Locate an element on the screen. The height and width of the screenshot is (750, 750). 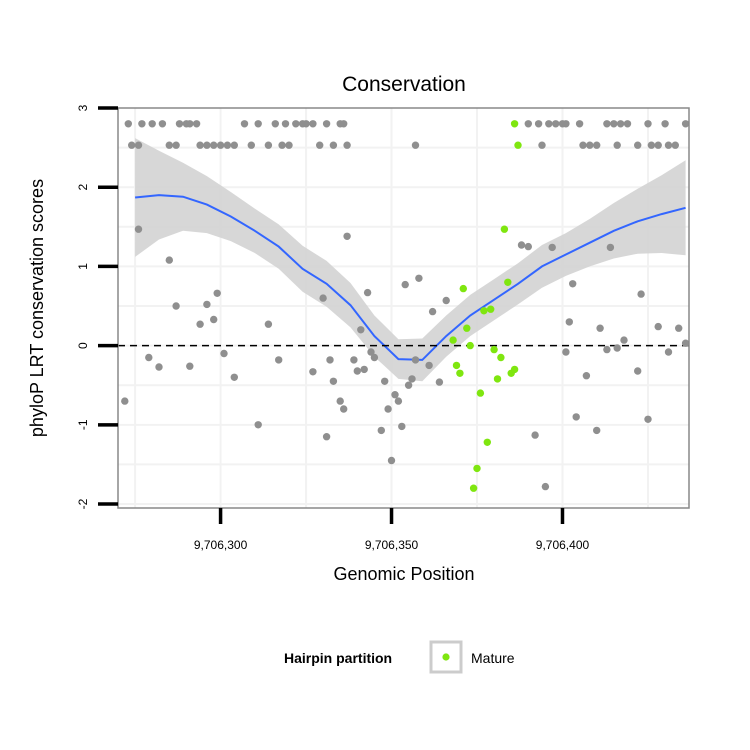
y-tick-label: -1 is located at coordinates (83, 424).